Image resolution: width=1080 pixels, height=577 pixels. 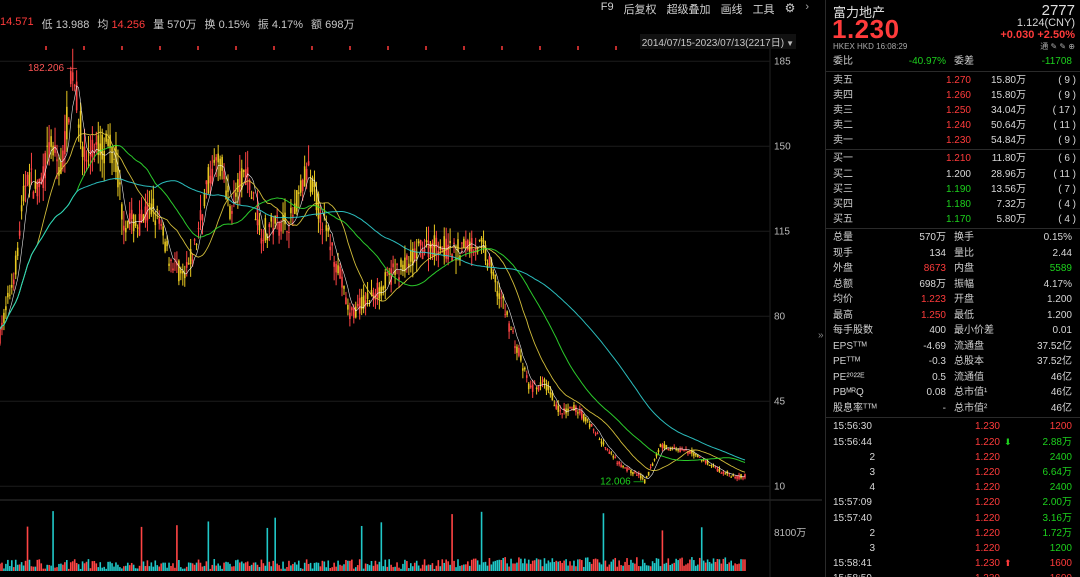 What do you see at coordinates (859, 12) in the screenshot?
I see `stock-name: 富力地产` at bounding box center [859, 12].